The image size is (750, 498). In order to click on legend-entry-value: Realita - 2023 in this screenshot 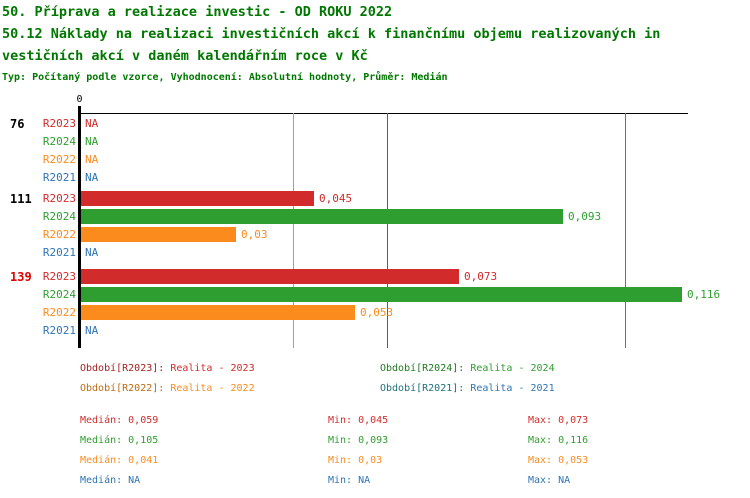, I will do `click(212, 368)`.